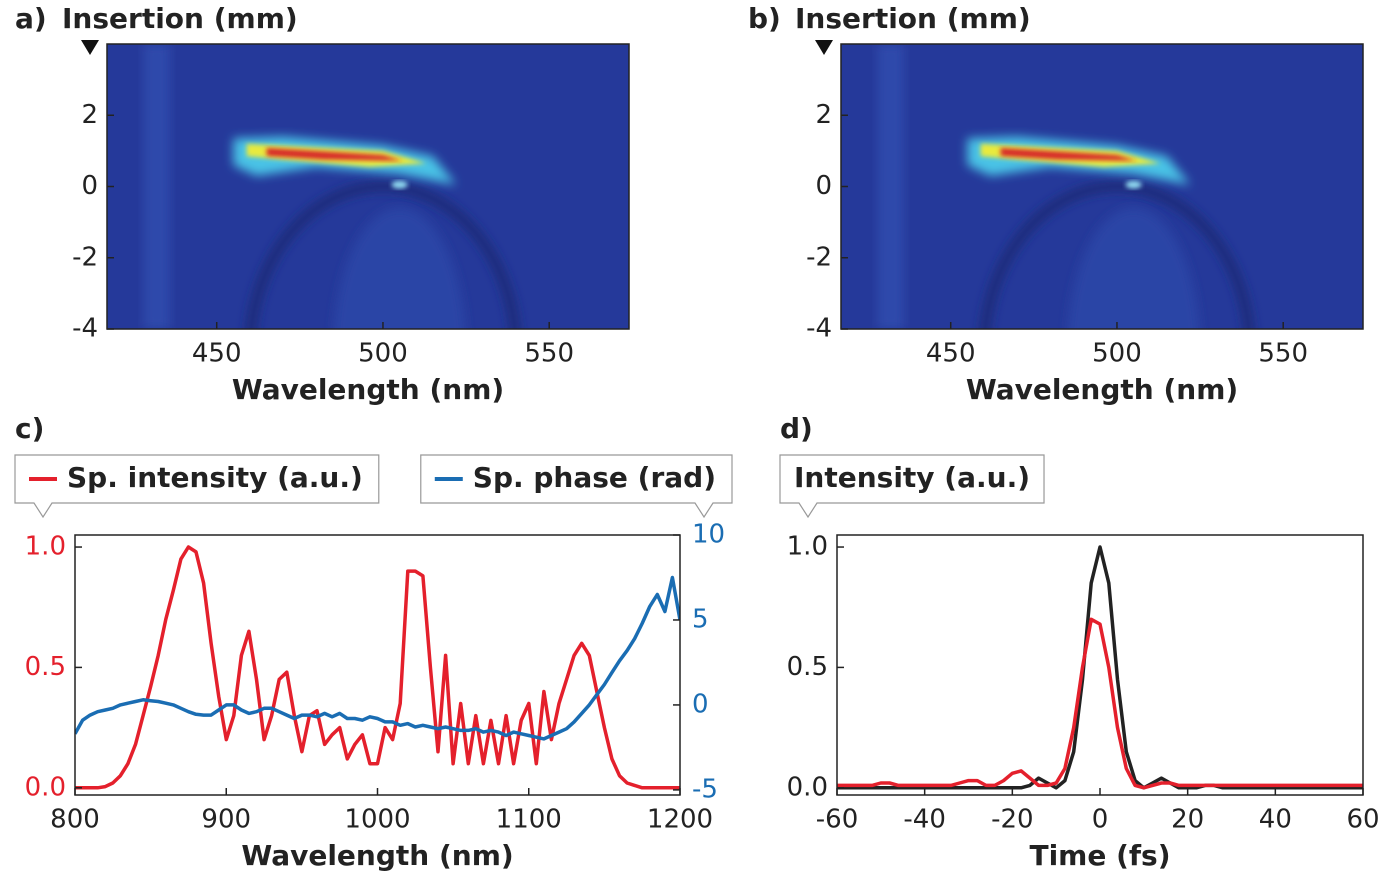 The height and width of the screenshot is (888, 1383). I want to click on x-tick-label: 1000, so click(377, 820).